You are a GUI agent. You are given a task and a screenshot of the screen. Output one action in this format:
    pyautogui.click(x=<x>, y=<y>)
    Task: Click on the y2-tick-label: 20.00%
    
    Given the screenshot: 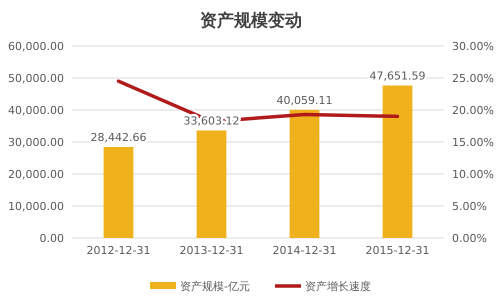 What is the action you would take?
    pyautogui.click(x=473, y=110)
    